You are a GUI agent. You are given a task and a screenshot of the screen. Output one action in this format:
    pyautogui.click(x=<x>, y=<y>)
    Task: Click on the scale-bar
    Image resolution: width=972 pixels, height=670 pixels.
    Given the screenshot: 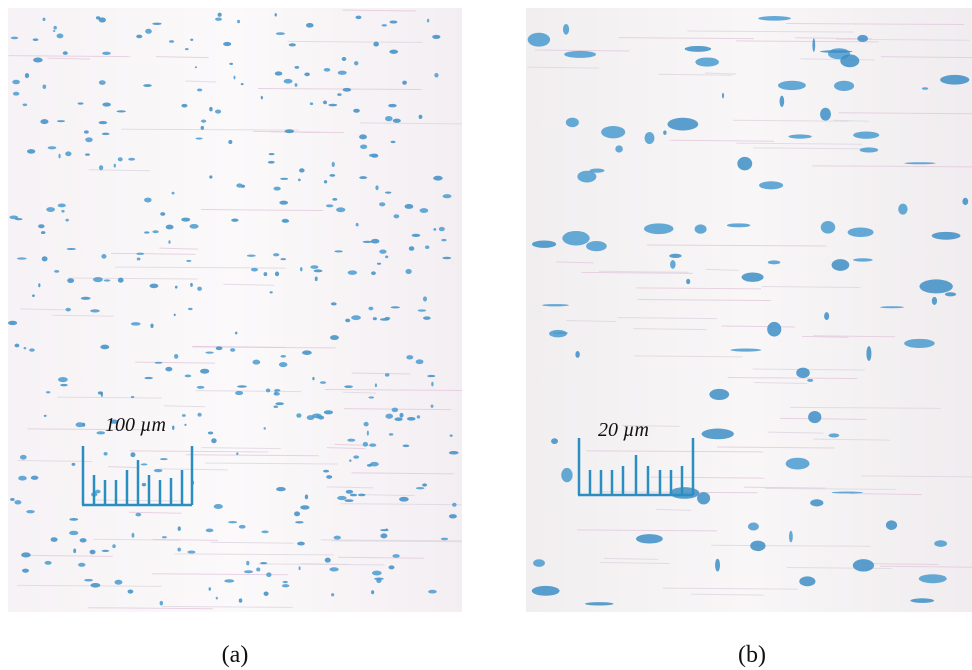 What is the action you would take?
    pyautogui.click(x=137, y=476)
    